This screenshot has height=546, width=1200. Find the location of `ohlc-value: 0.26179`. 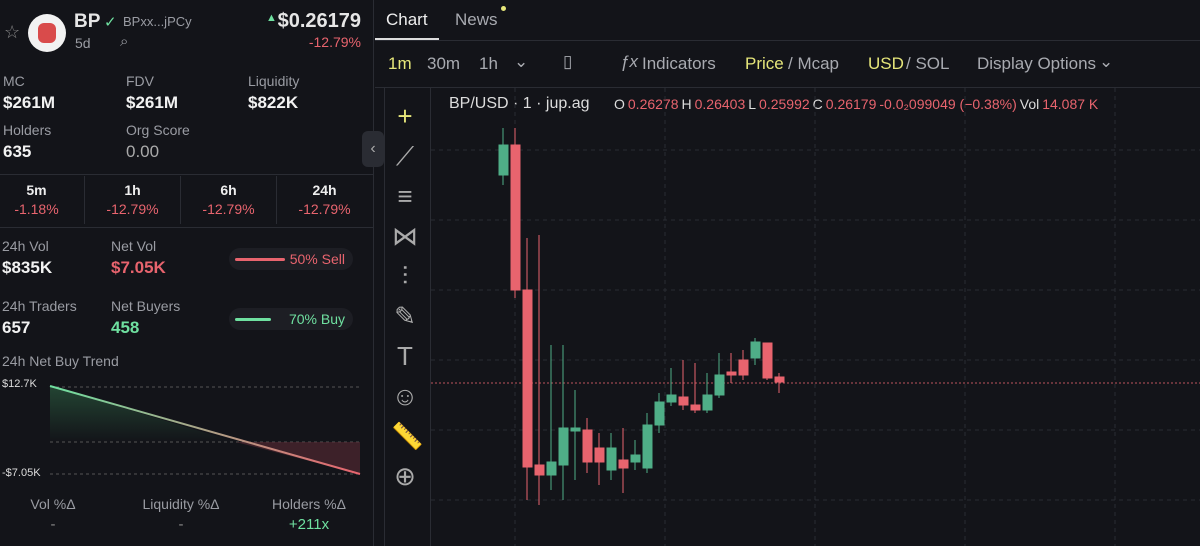

ohlc-value: 0.26179 is located at coordinates (851, 104).